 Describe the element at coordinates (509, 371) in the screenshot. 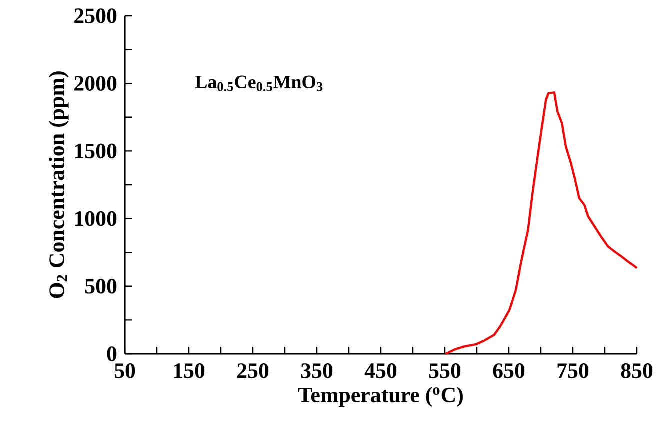

I see `x-tick-label: 650` at that location.